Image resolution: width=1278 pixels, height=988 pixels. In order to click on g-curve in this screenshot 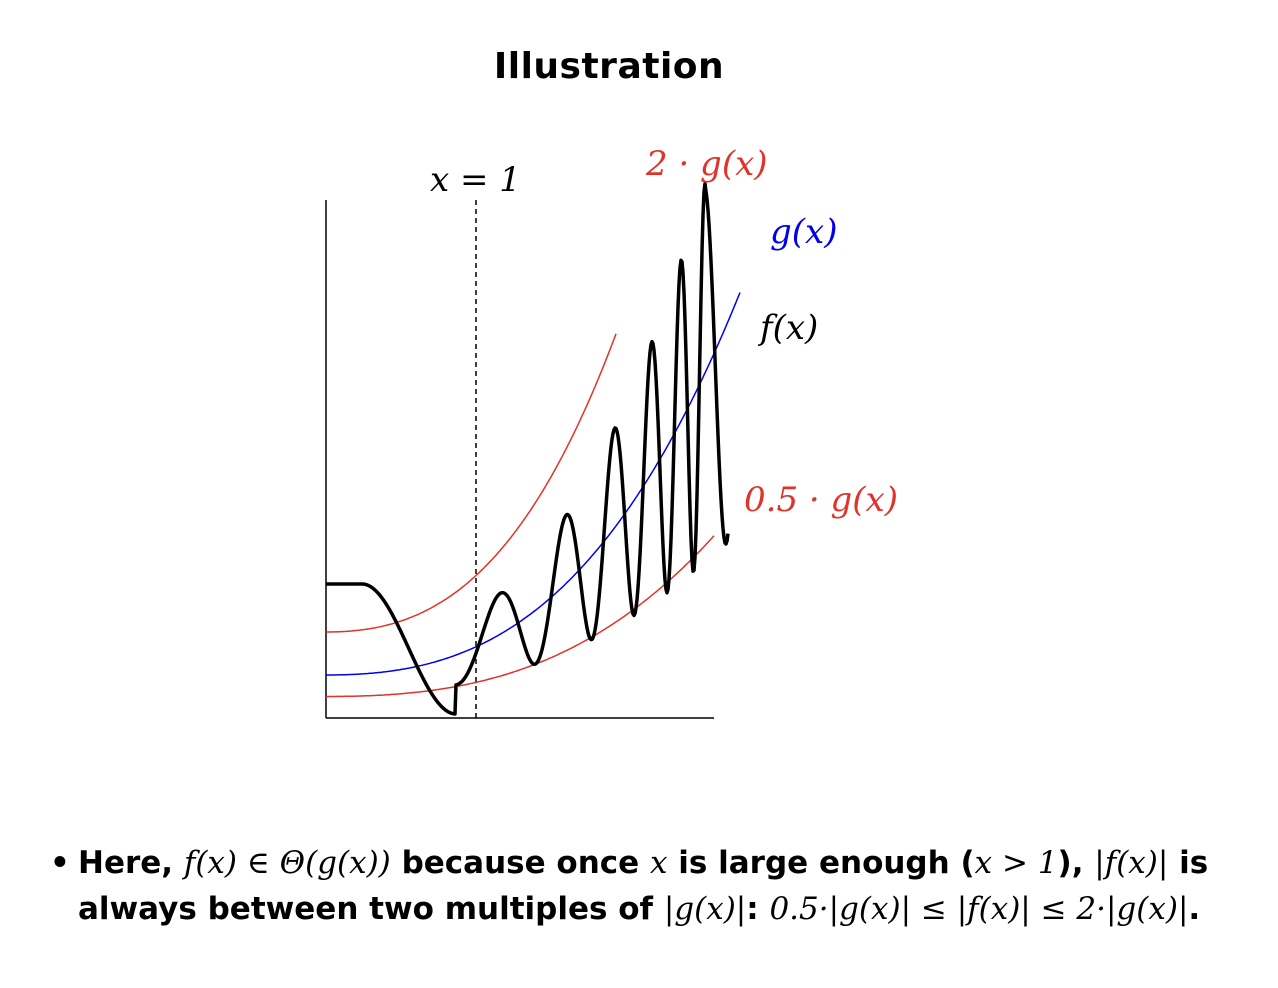, I will do `click(533, 484)`.